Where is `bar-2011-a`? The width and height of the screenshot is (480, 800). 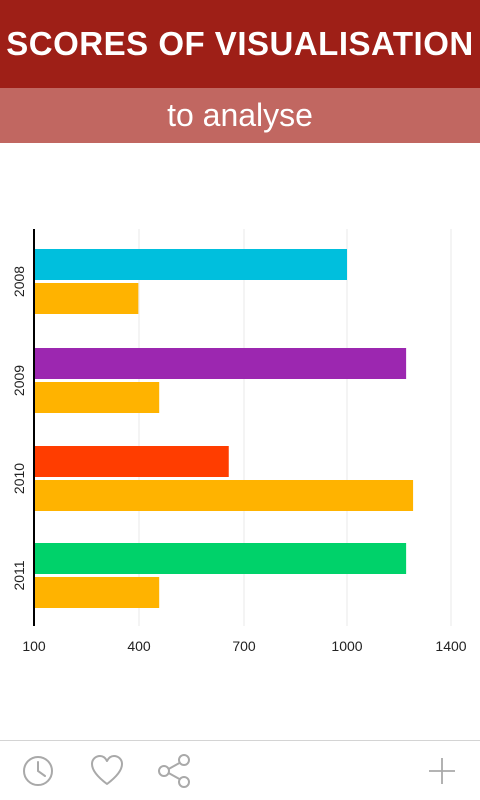
bar-2011-a is located at coordinates (220, 558).